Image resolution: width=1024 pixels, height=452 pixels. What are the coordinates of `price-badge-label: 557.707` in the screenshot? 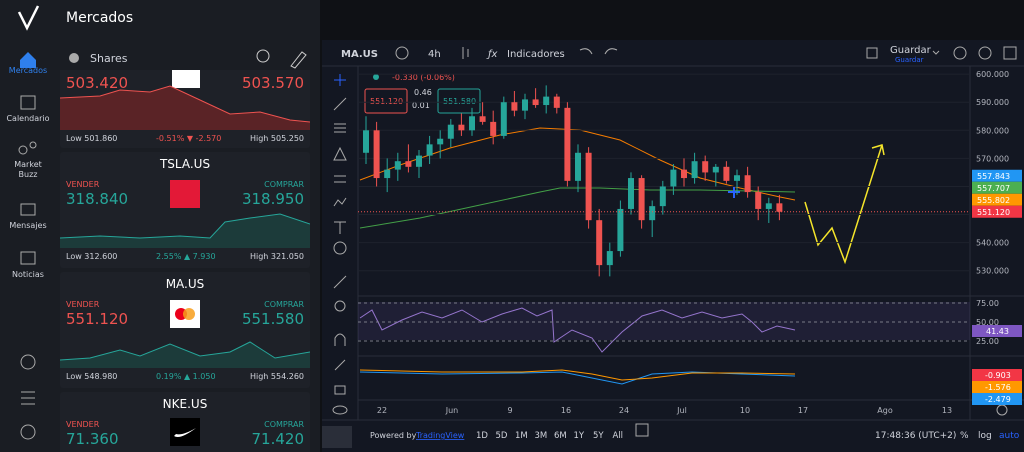 It's located at (993, 188).